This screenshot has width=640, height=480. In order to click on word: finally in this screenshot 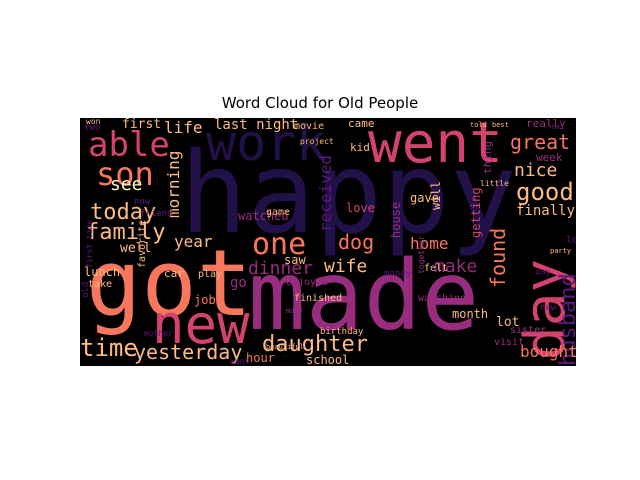, I will do `click(546, 211)`.